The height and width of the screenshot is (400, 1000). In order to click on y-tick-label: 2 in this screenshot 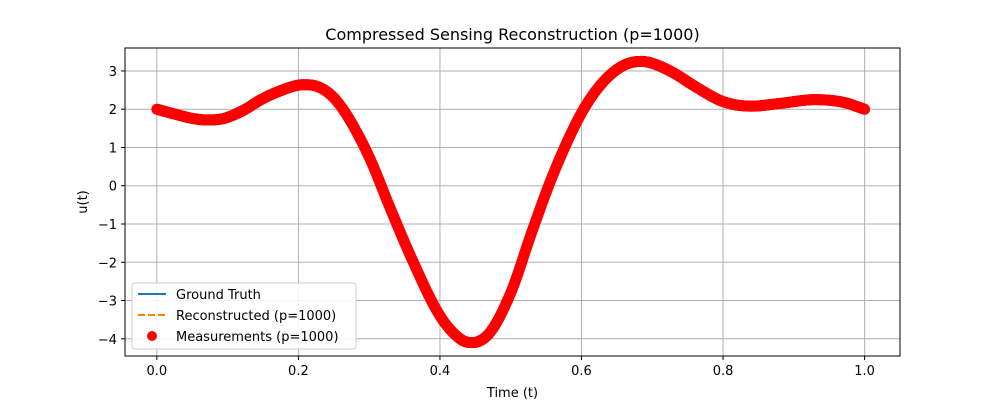, I will do `click(113, 110)`.